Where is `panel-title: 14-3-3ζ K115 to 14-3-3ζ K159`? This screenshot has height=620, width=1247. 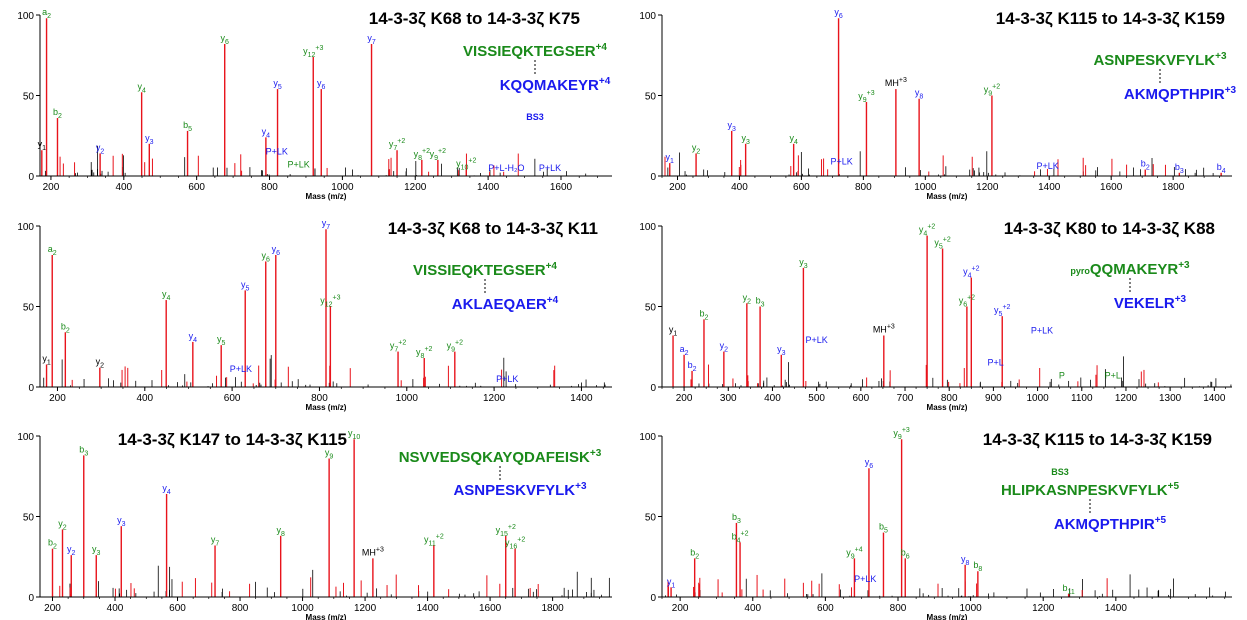
panel-title: 14-3-3ζ K115 to 14-3-3ζ K159 is located at coordinates (1097, 439).